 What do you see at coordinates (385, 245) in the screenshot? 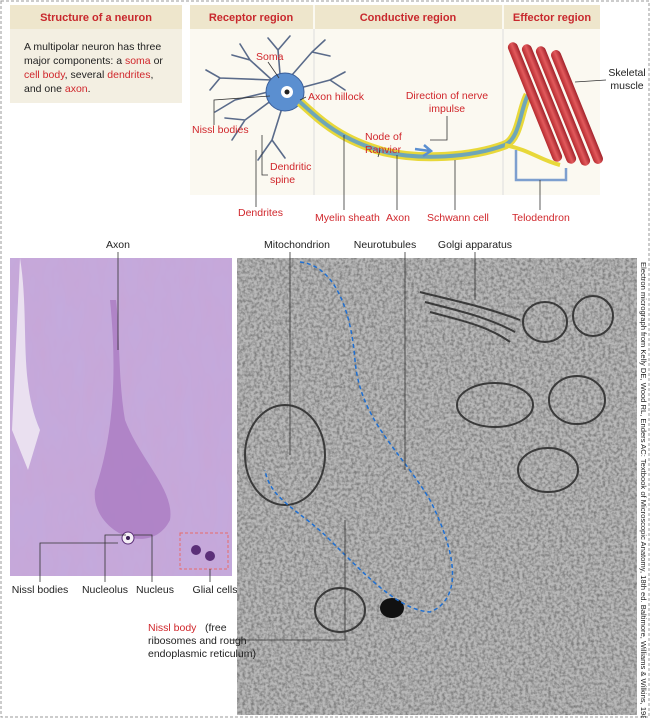
I see `label: Neurotubules` at bounding box center [385, 245].